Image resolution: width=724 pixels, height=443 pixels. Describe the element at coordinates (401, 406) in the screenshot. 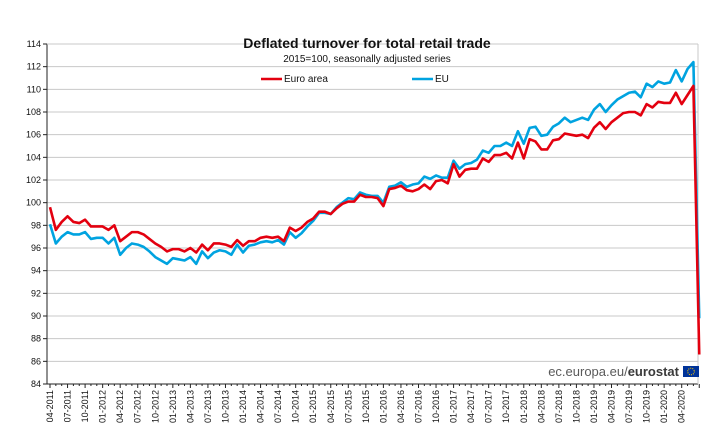

I see `x-tick-label: 04-2016` at that location.